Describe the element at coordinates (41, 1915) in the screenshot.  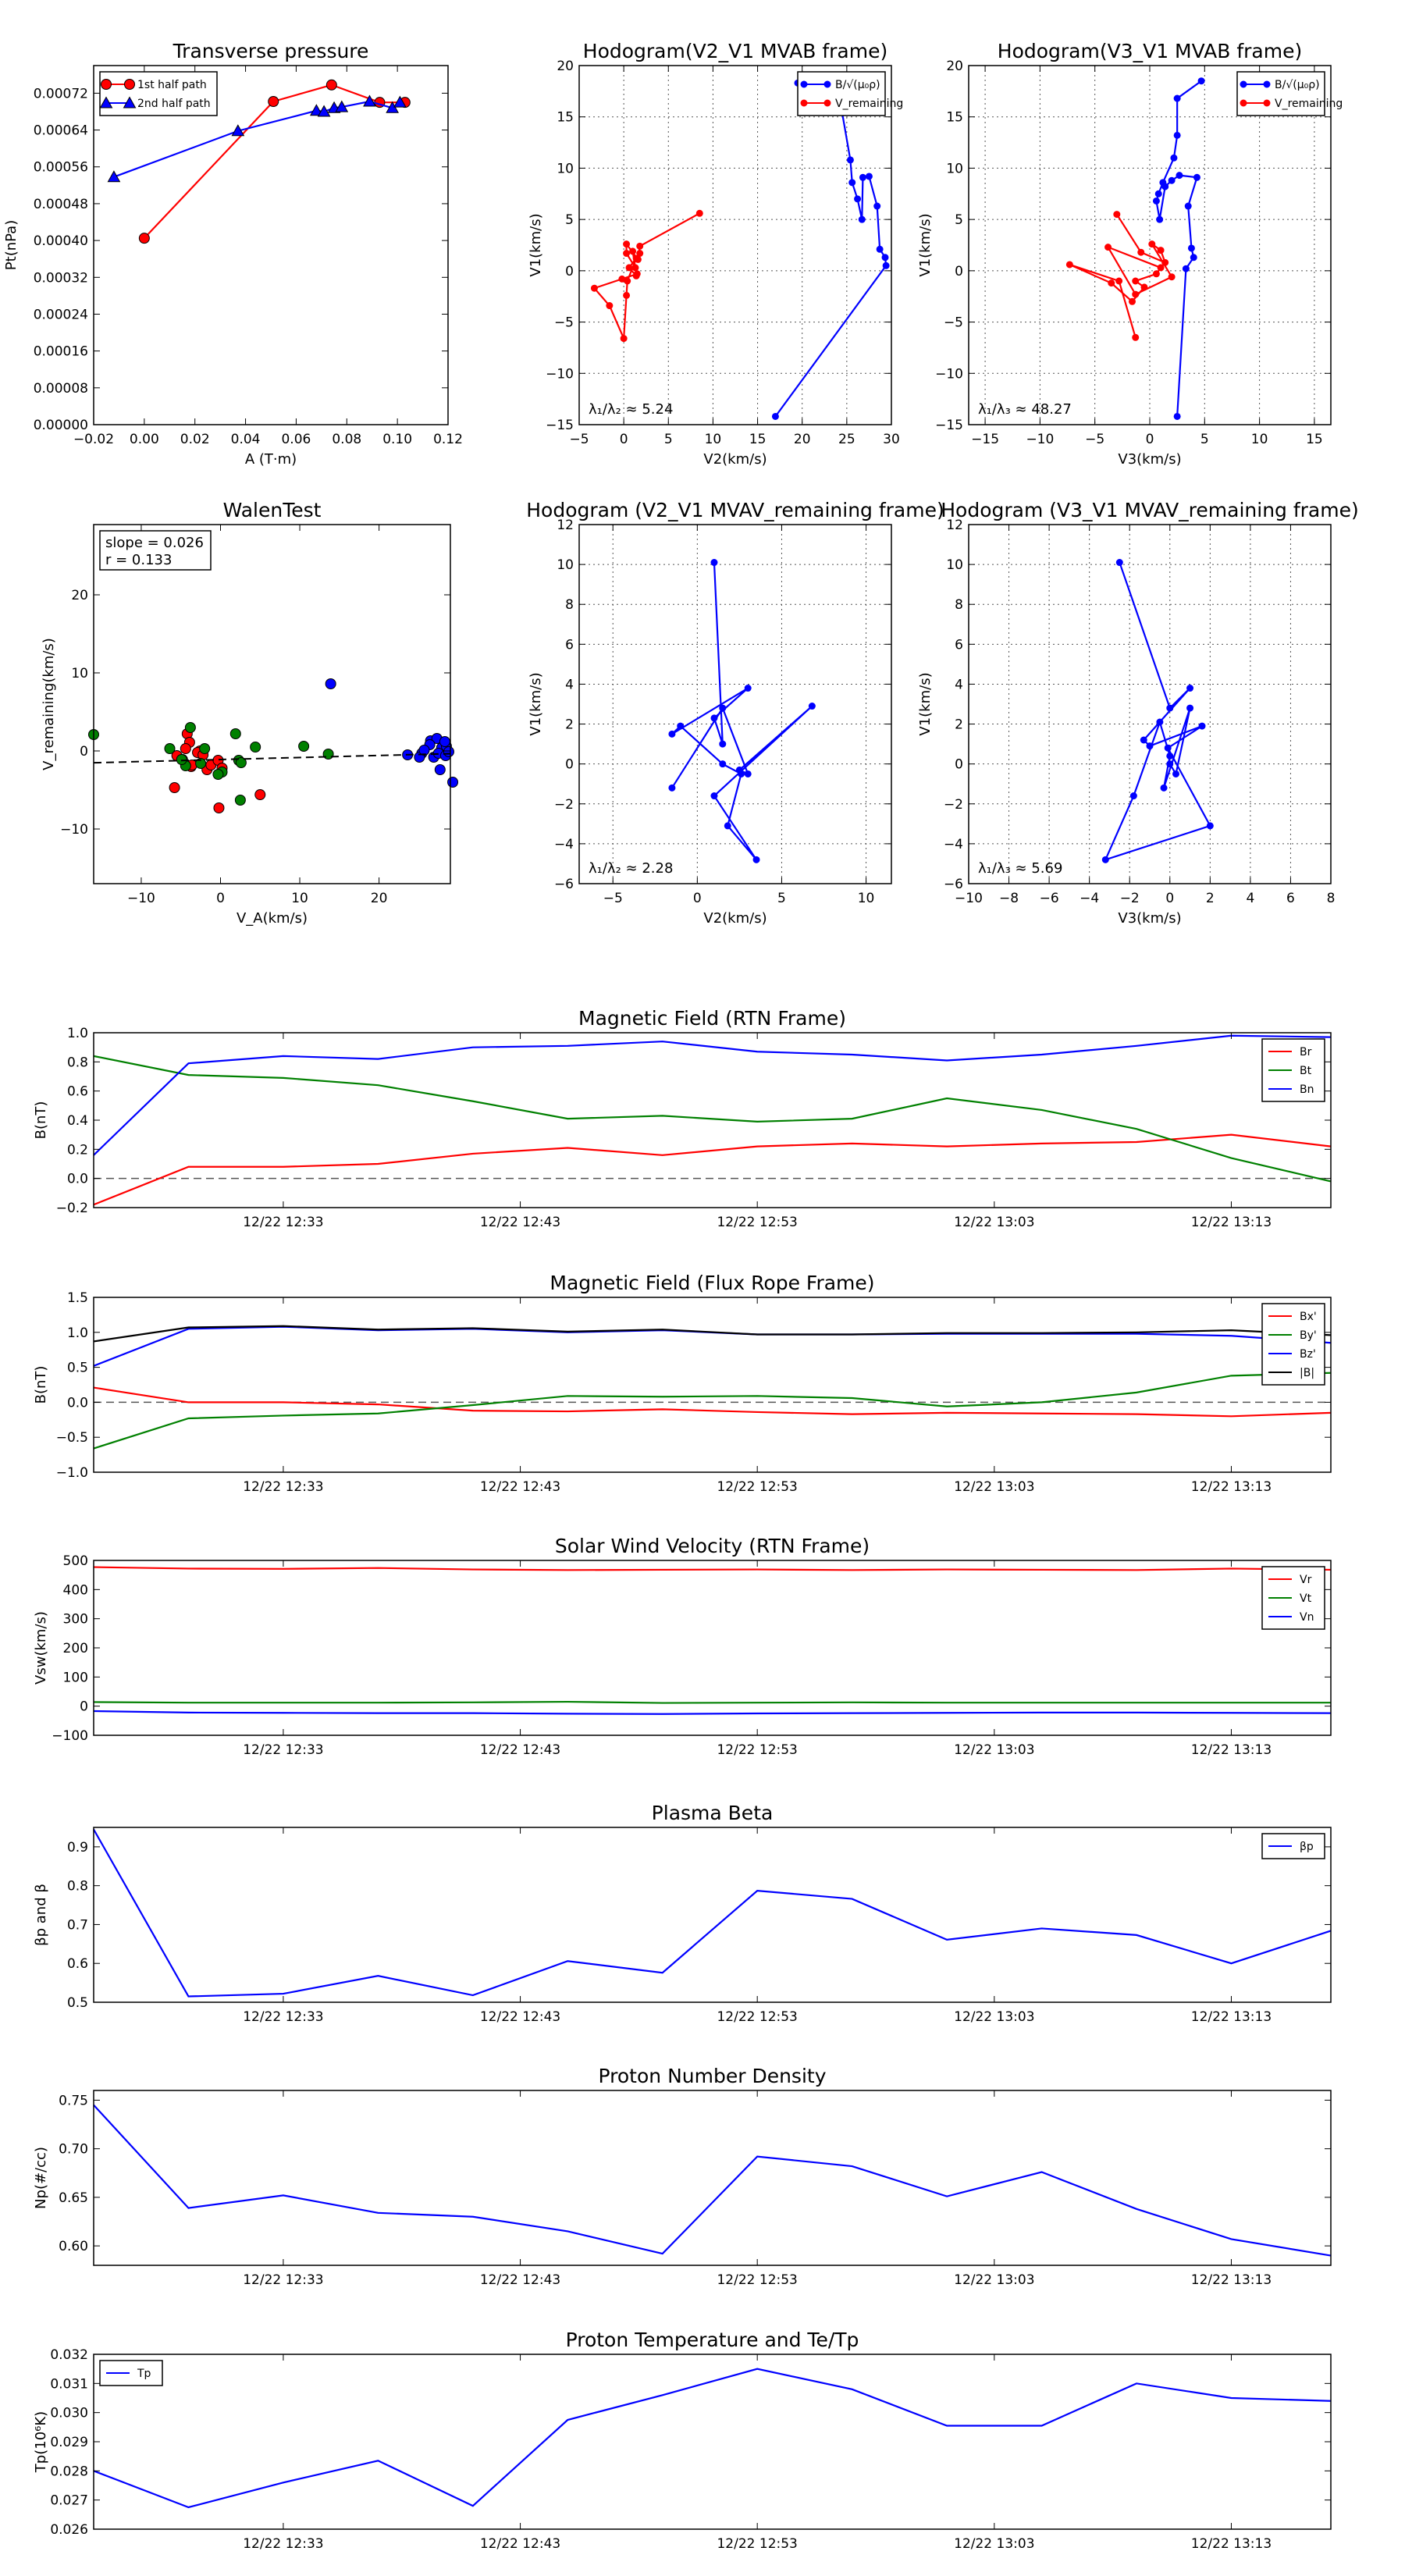
I see `y-axis-label: βp and β` at that location.